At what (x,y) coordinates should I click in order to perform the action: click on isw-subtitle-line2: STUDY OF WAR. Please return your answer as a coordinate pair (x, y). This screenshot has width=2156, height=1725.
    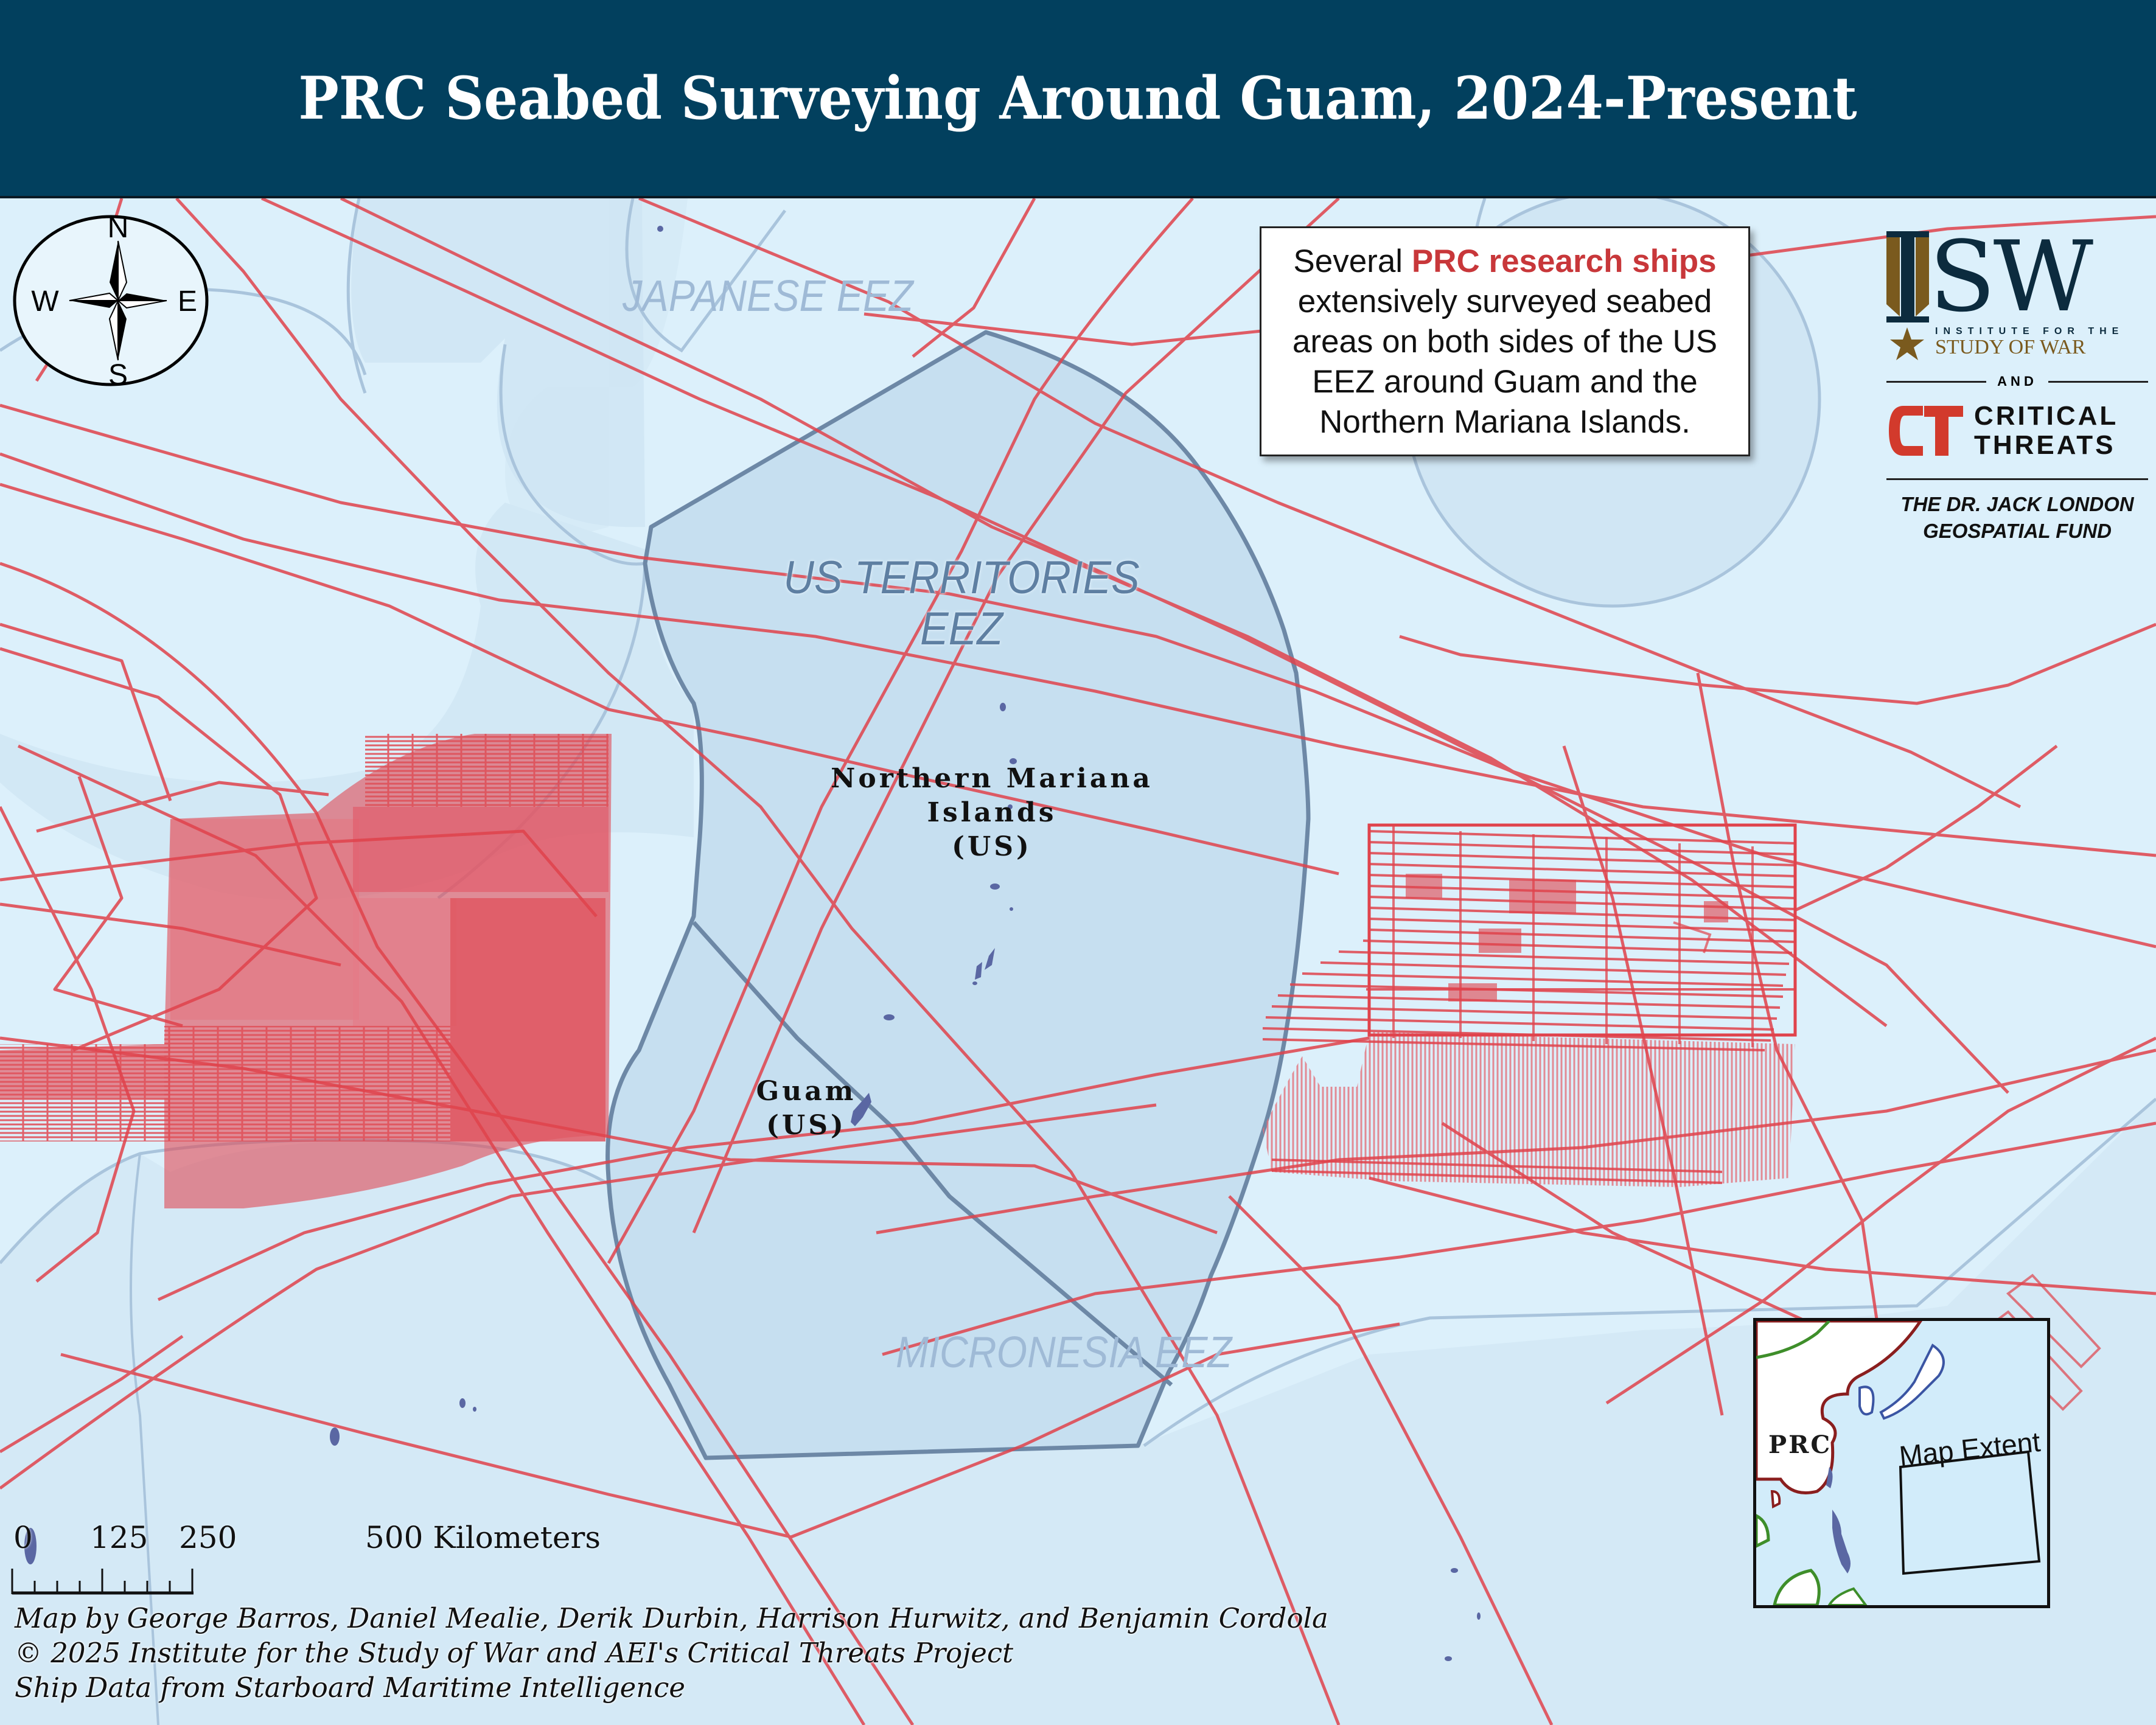
    Looking at the image, I should click on (2011, 347).